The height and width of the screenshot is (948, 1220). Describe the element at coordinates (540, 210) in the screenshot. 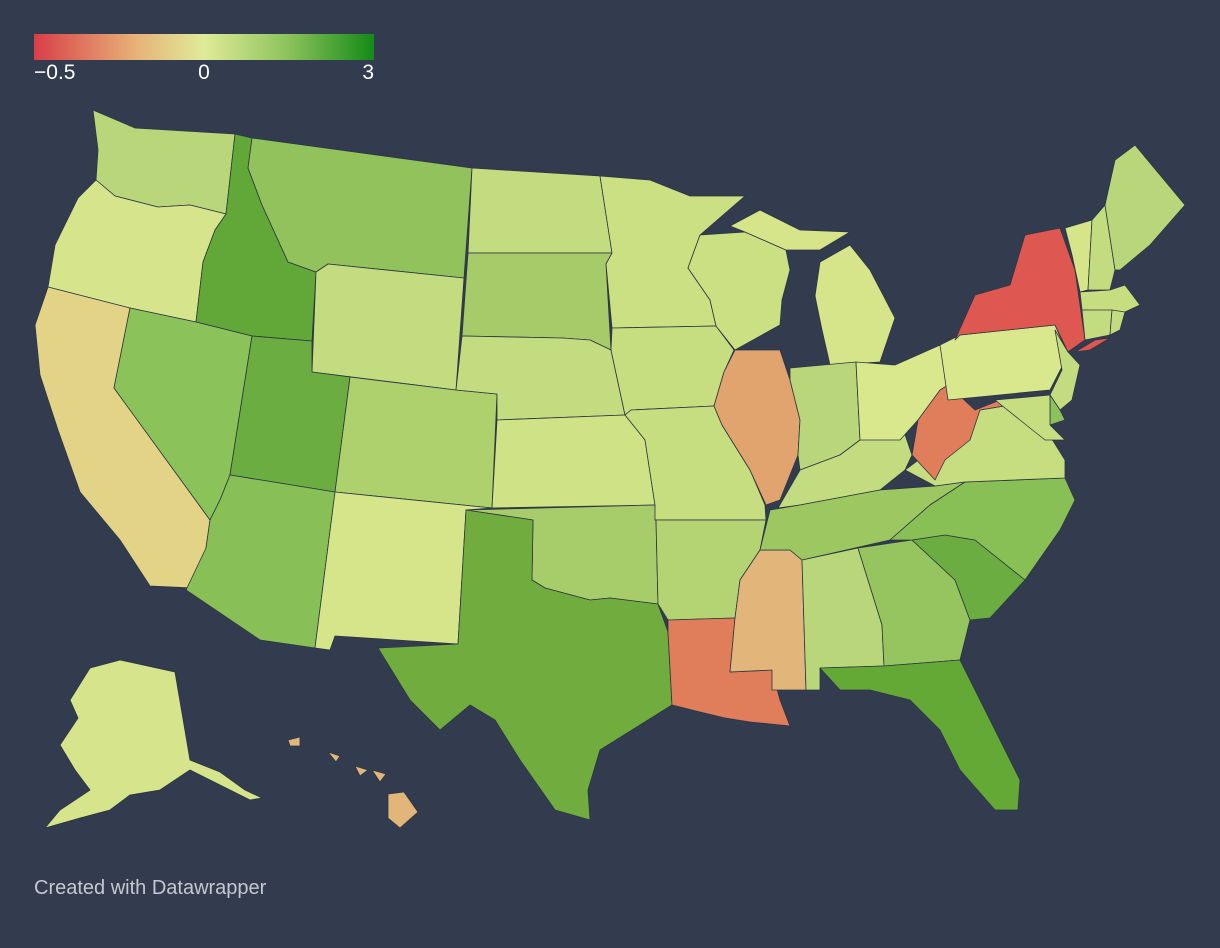

I see `state-nd` at that location.